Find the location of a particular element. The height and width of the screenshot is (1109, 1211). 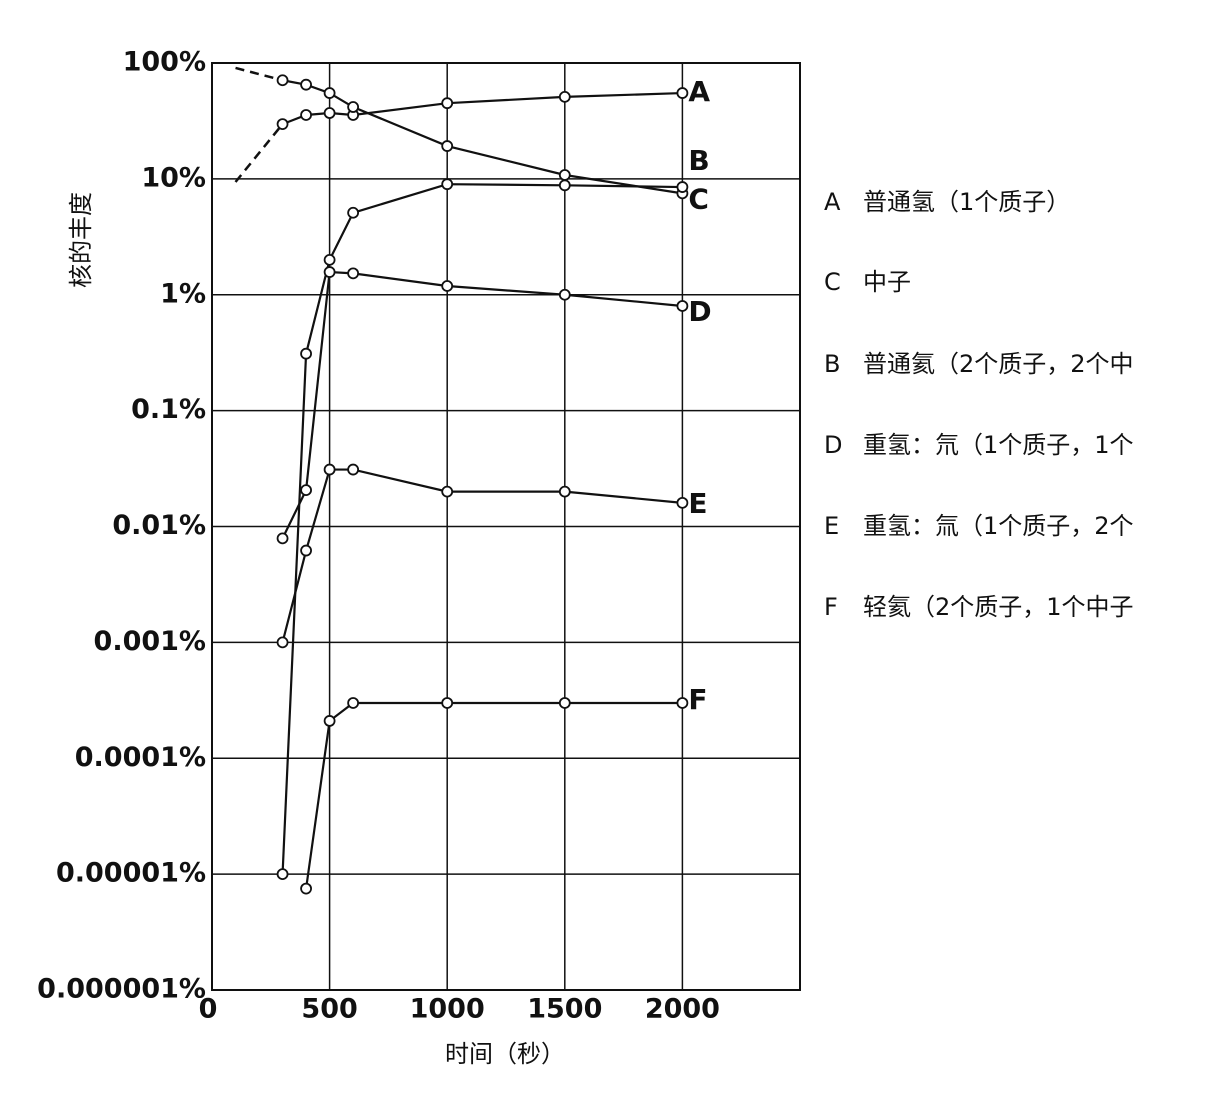

y-tick-label: 0.1% is located at coordinates (168, 409).